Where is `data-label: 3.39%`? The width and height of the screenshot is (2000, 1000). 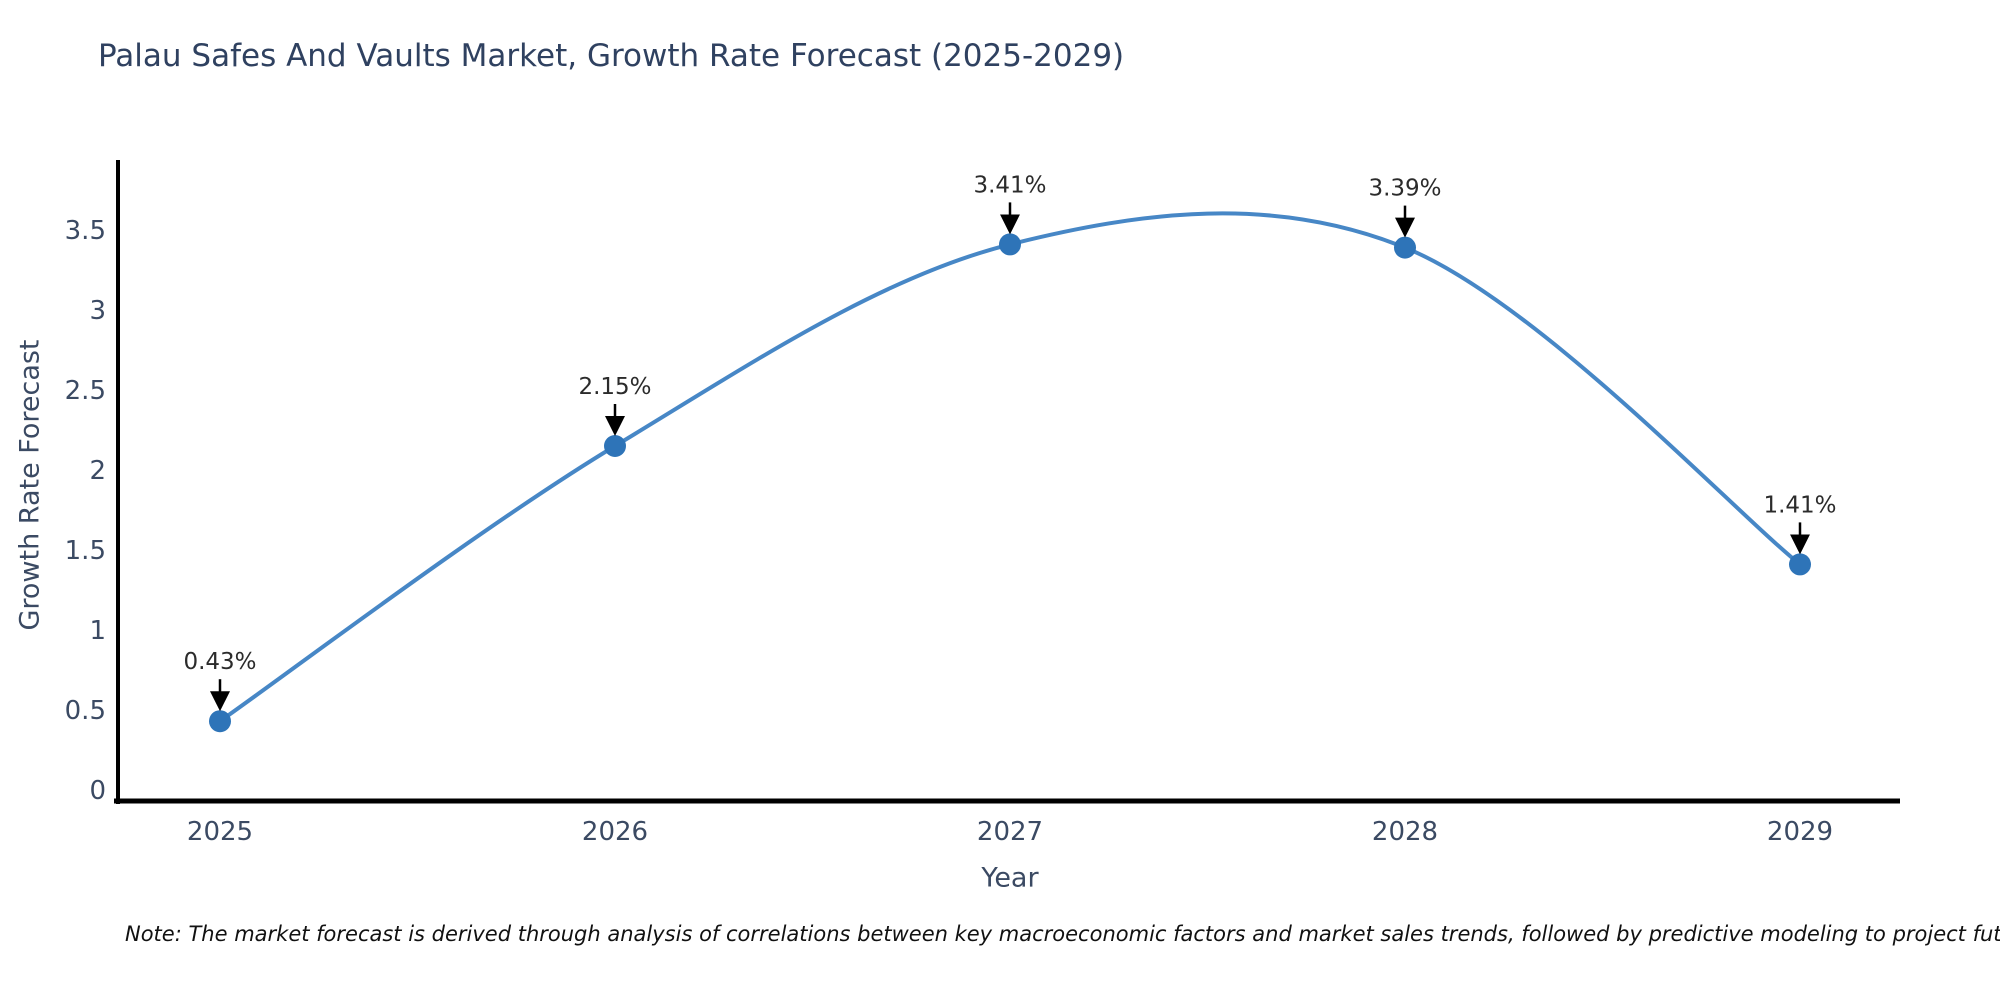
data-label: 3.39% is located at coordinates (1404, 189).